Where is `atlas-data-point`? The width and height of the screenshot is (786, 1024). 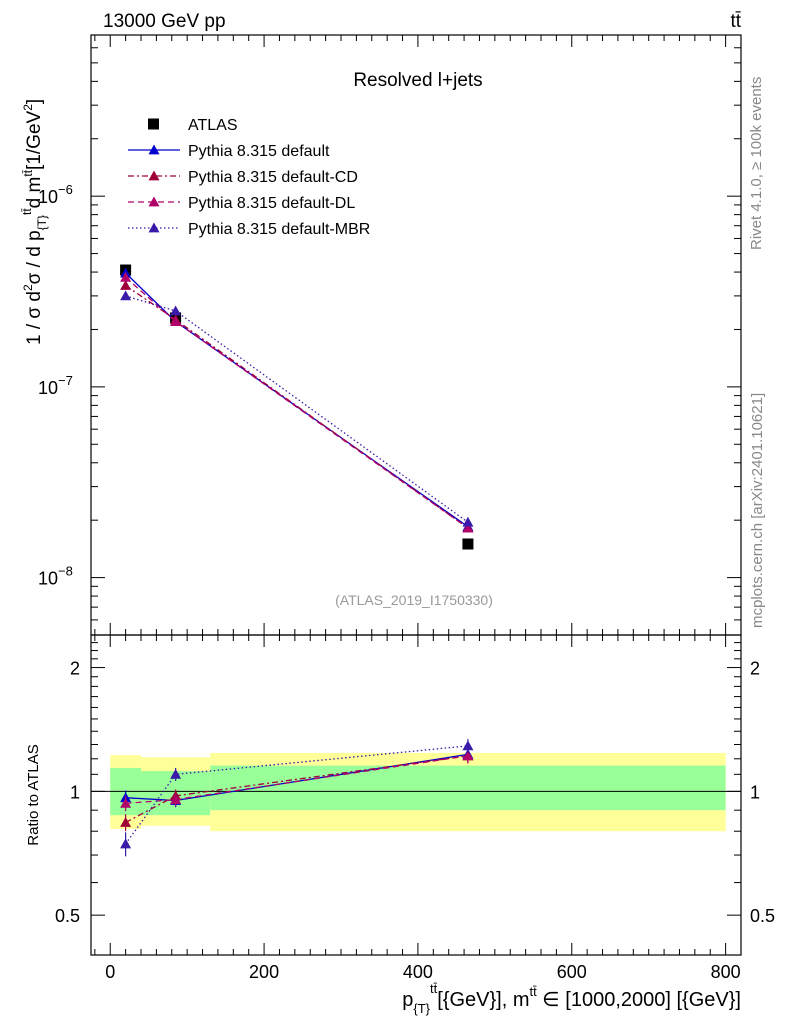
atlas-data-point is located at coordinates (468, 544).